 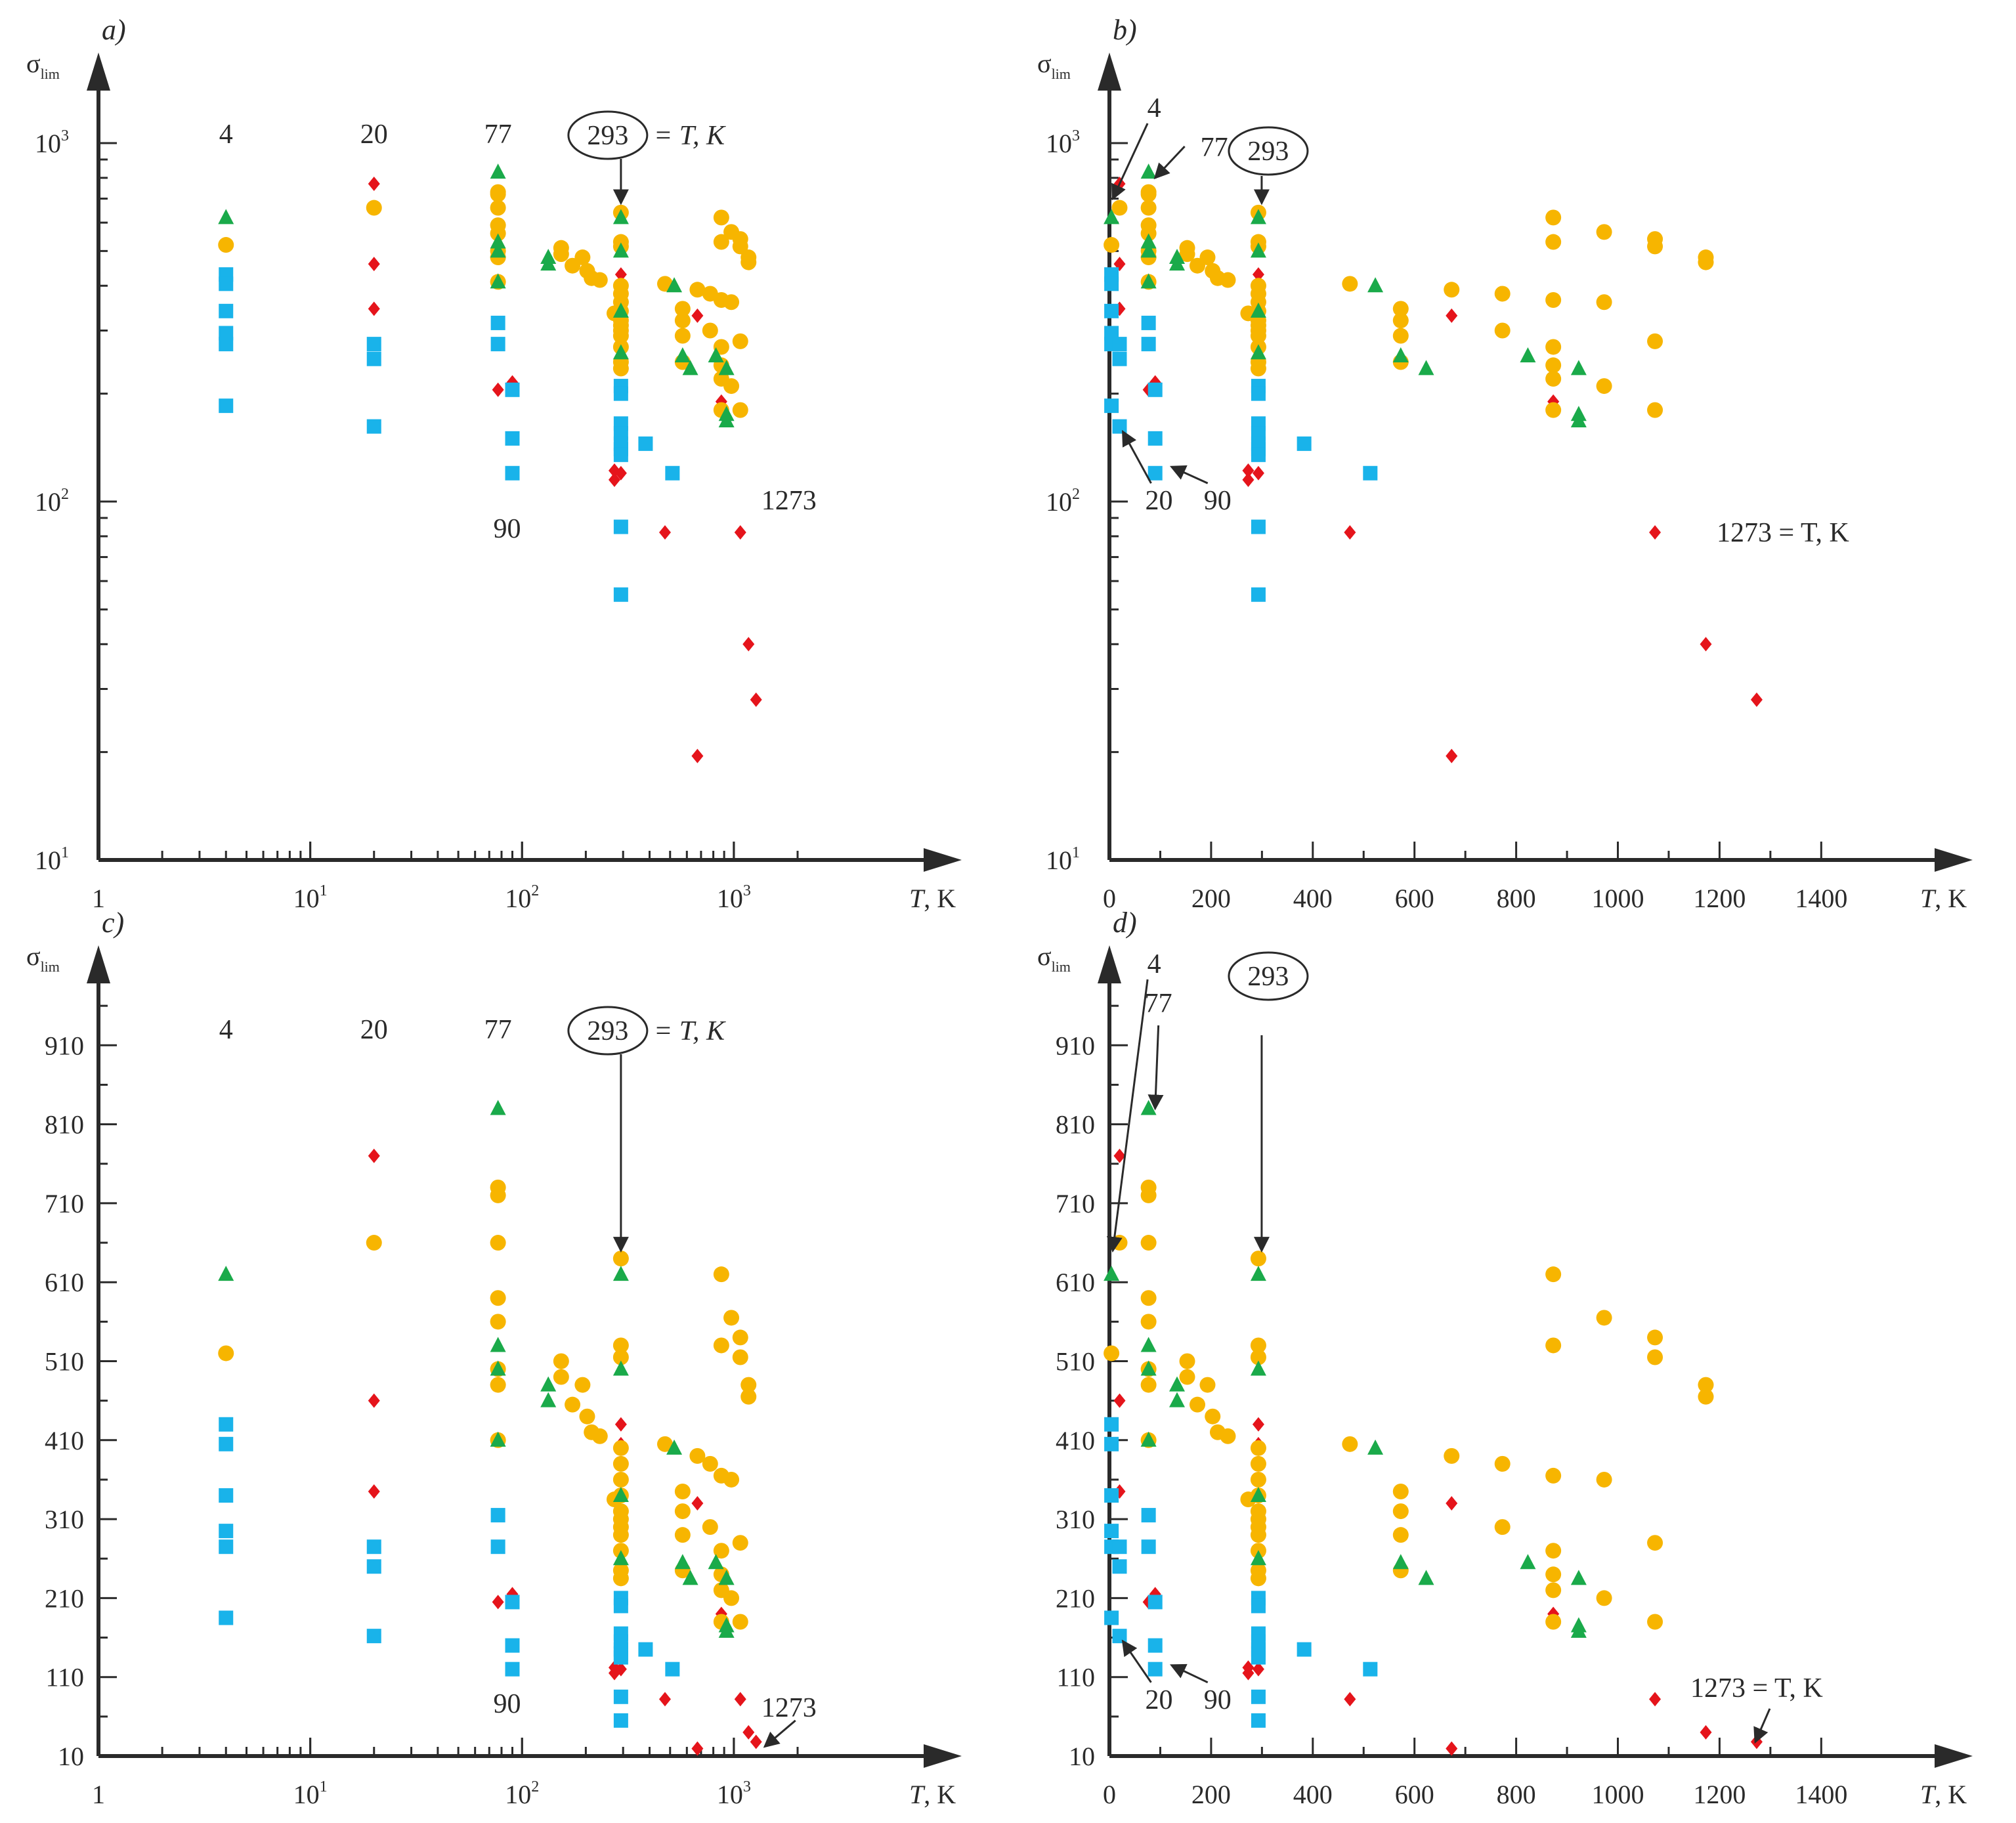 What do you see at coordinates (1719, 898) in the screenshot?
I see `x-tick-label: 1200` at bounding box center [1719, 898].